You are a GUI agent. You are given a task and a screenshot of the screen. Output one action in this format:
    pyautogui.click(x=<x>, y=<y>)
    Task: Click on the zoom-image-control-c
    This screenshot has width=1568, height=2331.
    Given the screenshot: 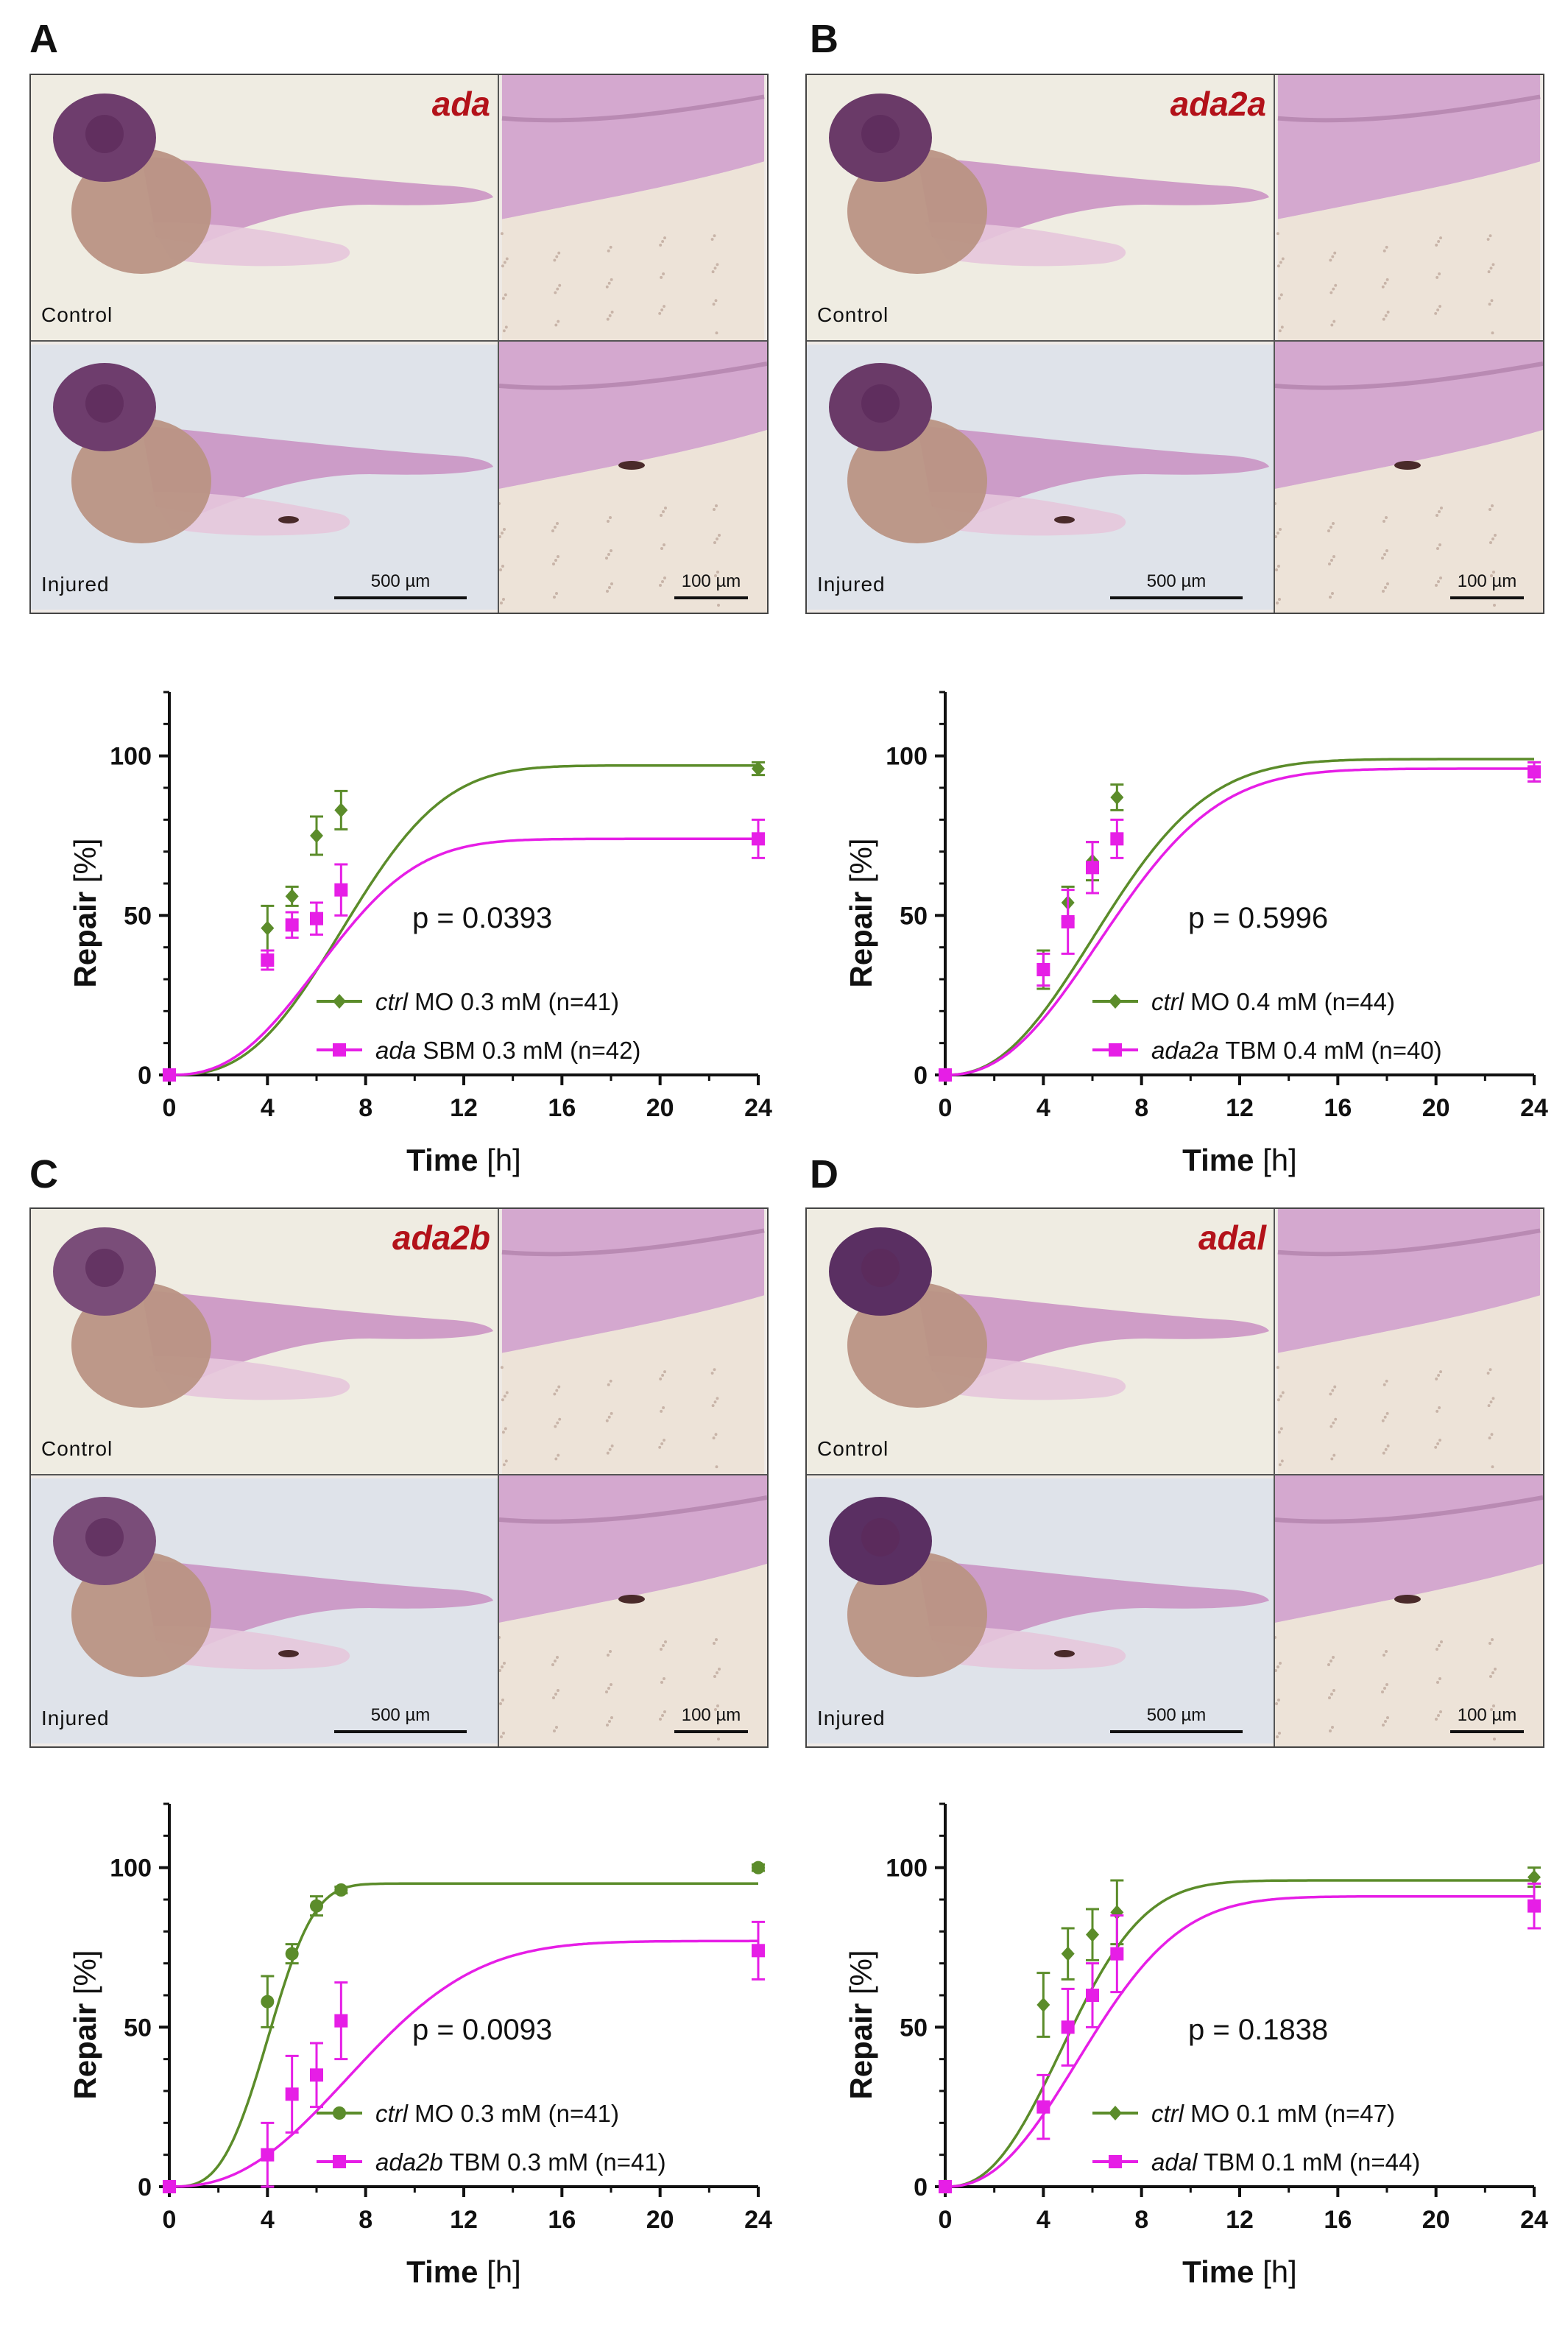 What is the action you would take?
    pyautogui.click(x=633, y=1341)
    